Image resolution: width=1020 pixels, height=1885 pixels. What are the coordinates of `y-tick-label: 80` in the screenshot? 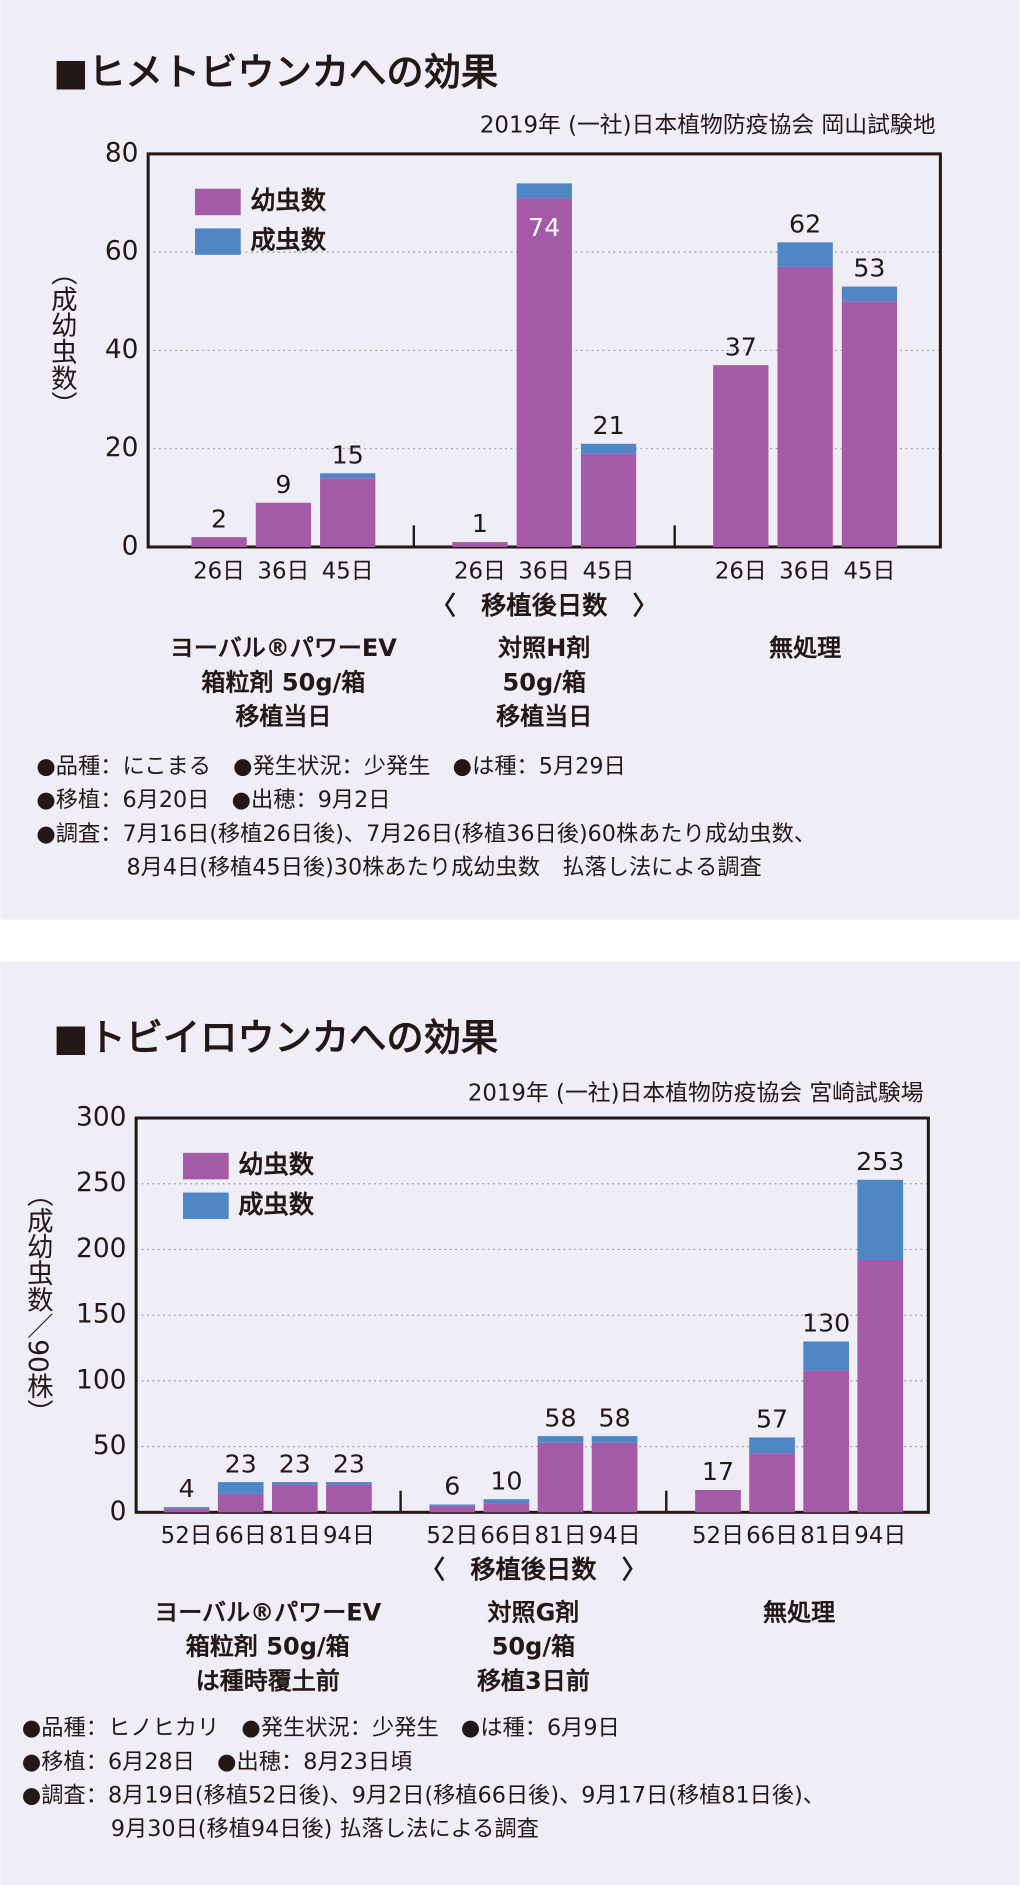 It's located at (122, 152).